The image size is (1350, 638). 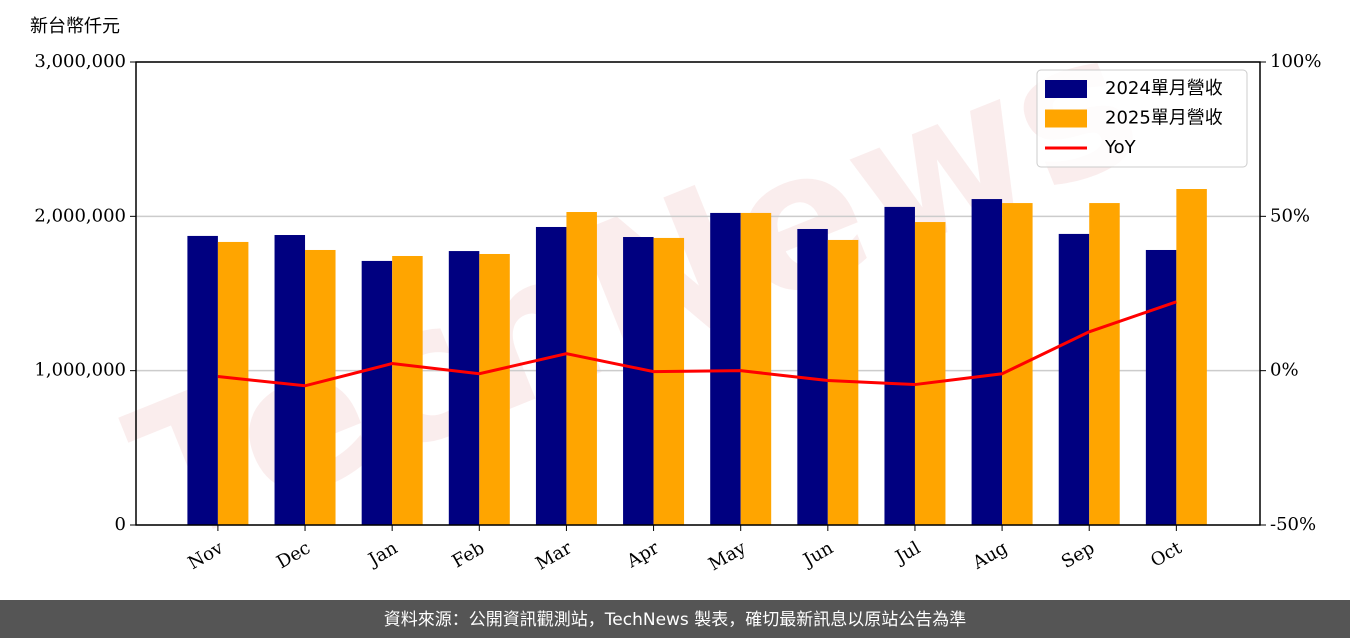 What do you see at coordinates (80, 215) in the screenshot?
I see `y-tick-label: 2,000,000` at bounding box center [80, 215].